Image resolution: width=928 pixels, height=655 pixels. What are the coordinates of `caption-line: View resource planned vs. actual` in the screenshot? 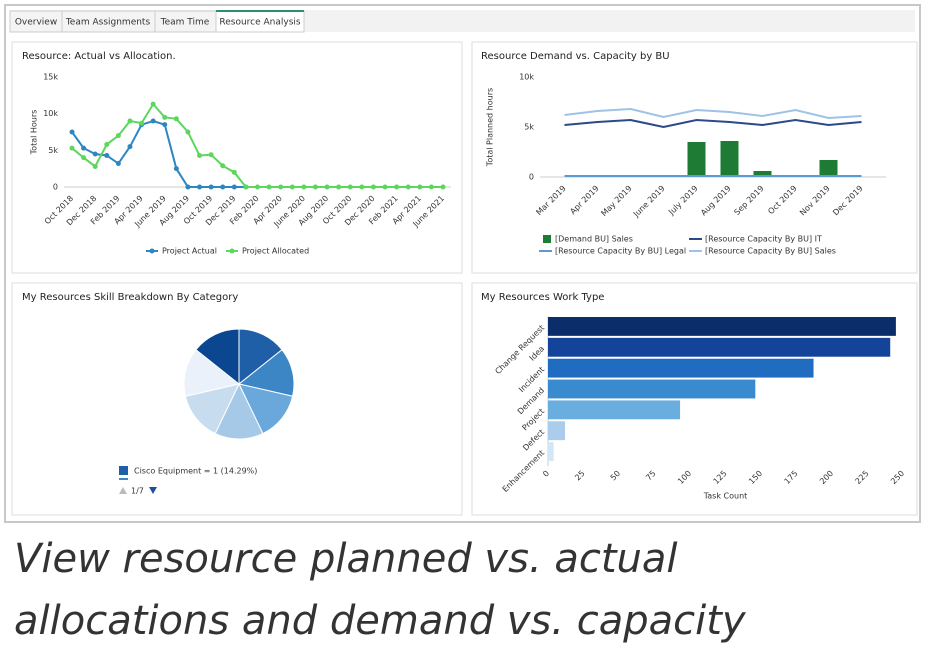 It's located at (346, 559).